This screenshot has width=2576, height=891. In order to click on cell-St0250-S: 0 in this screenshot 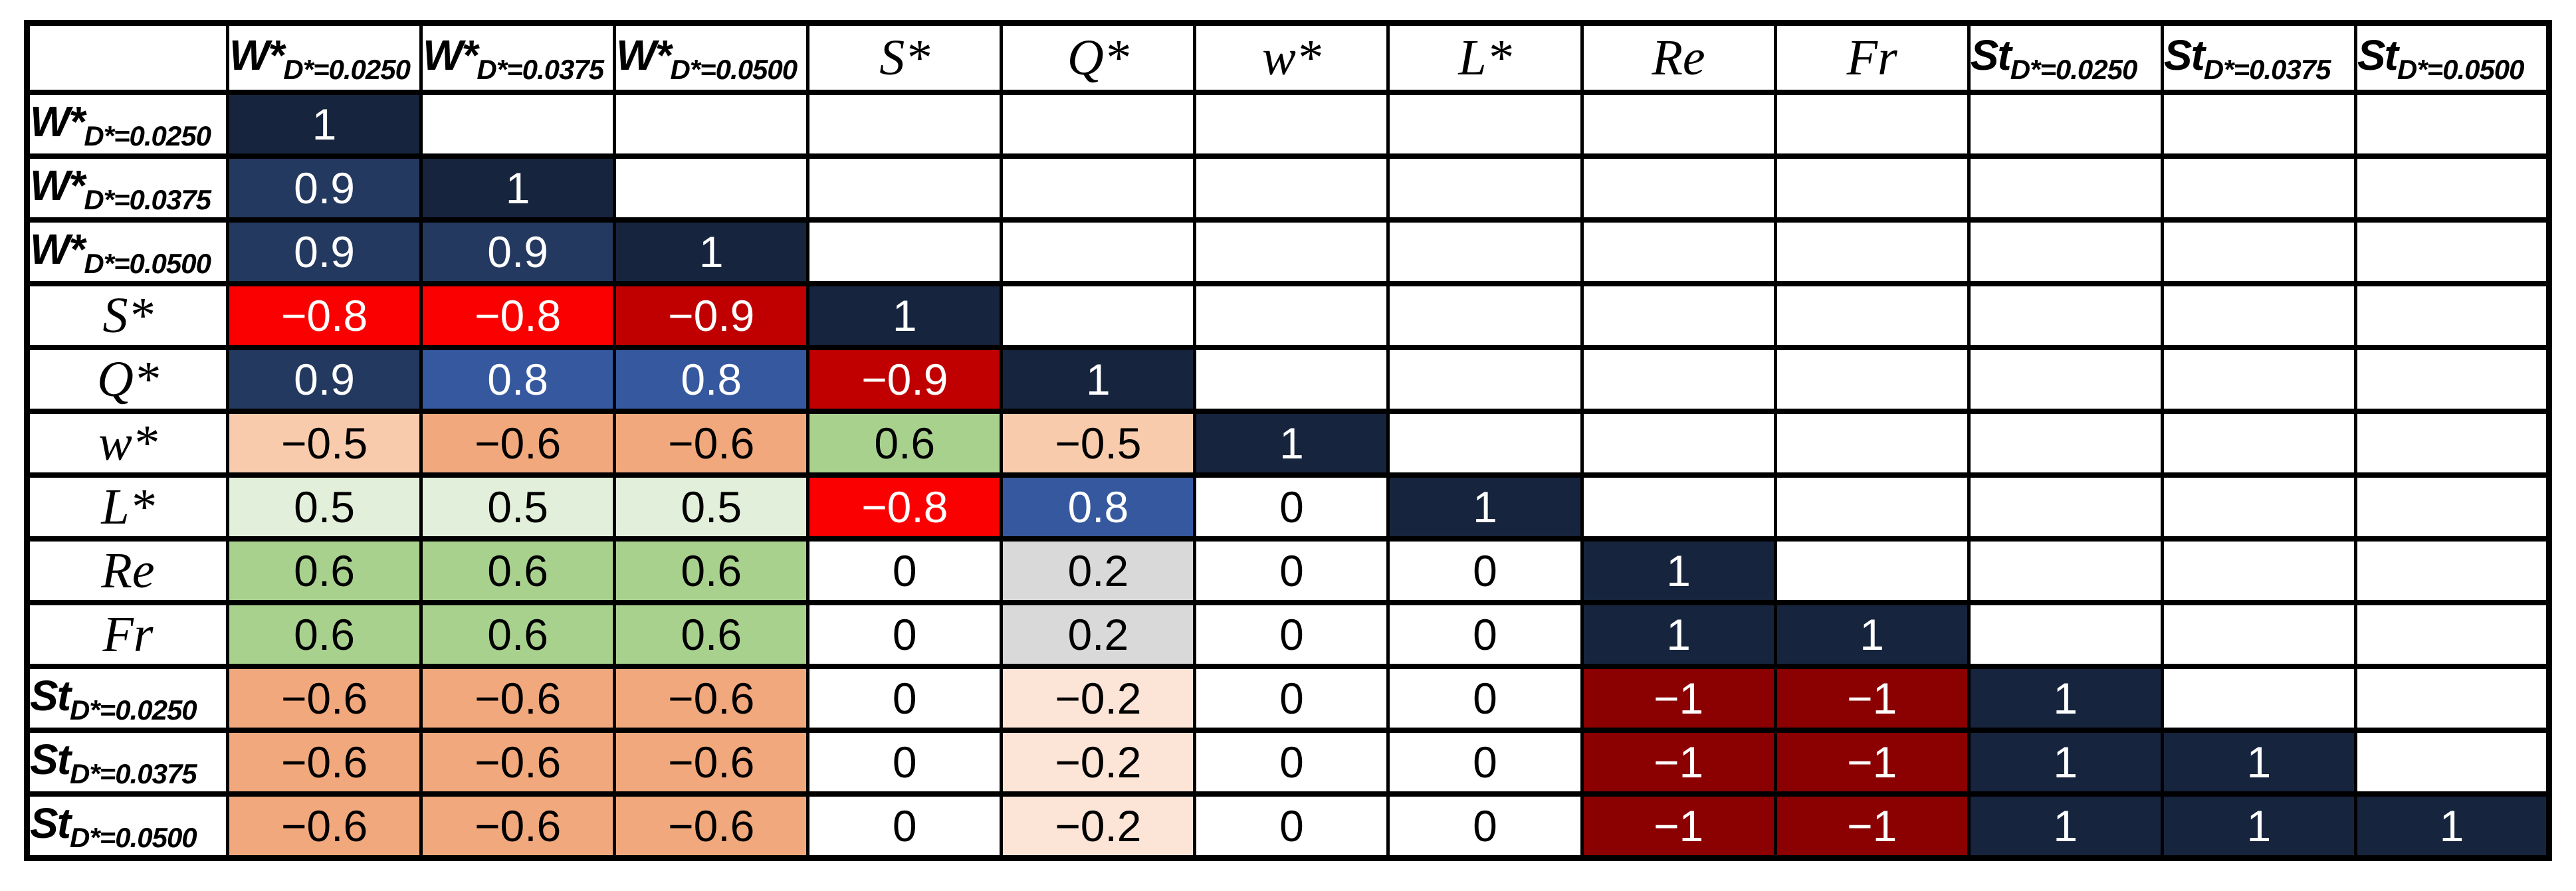, I will do `click(905, 699)`.